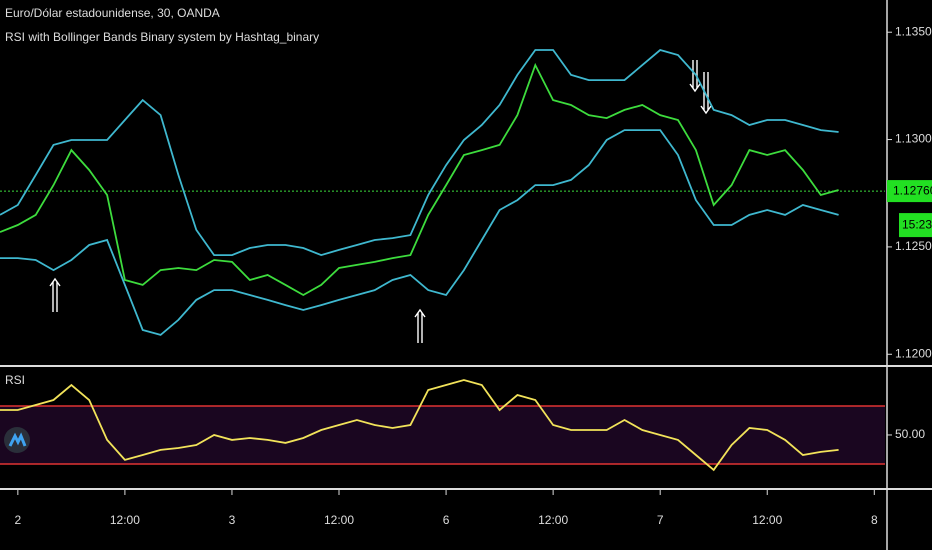  What do you see at coordinates (15, 380) in the screenshot?
I see `rsi-title: RSI` at bounding box center [15, 380].